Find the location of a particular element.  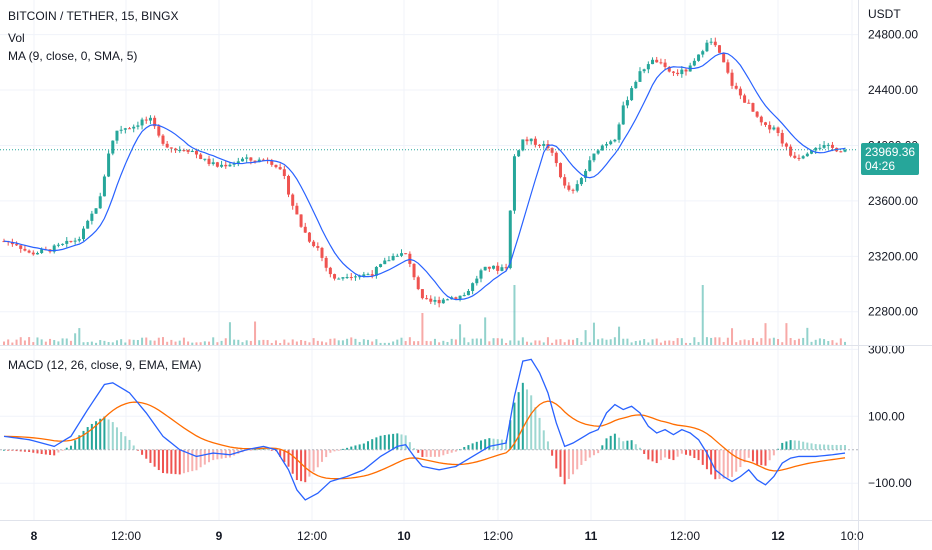

time-tick-label: 12:00 is located at coordinates (685, 536).